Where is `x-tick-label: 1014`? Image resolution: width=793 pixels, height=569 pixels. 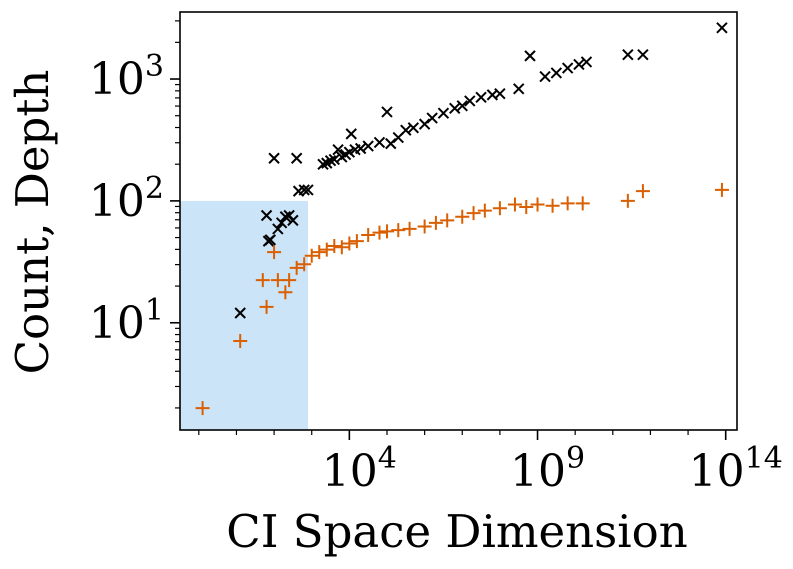 x-tick-label: 1014 is located at coordinates (736, 469).